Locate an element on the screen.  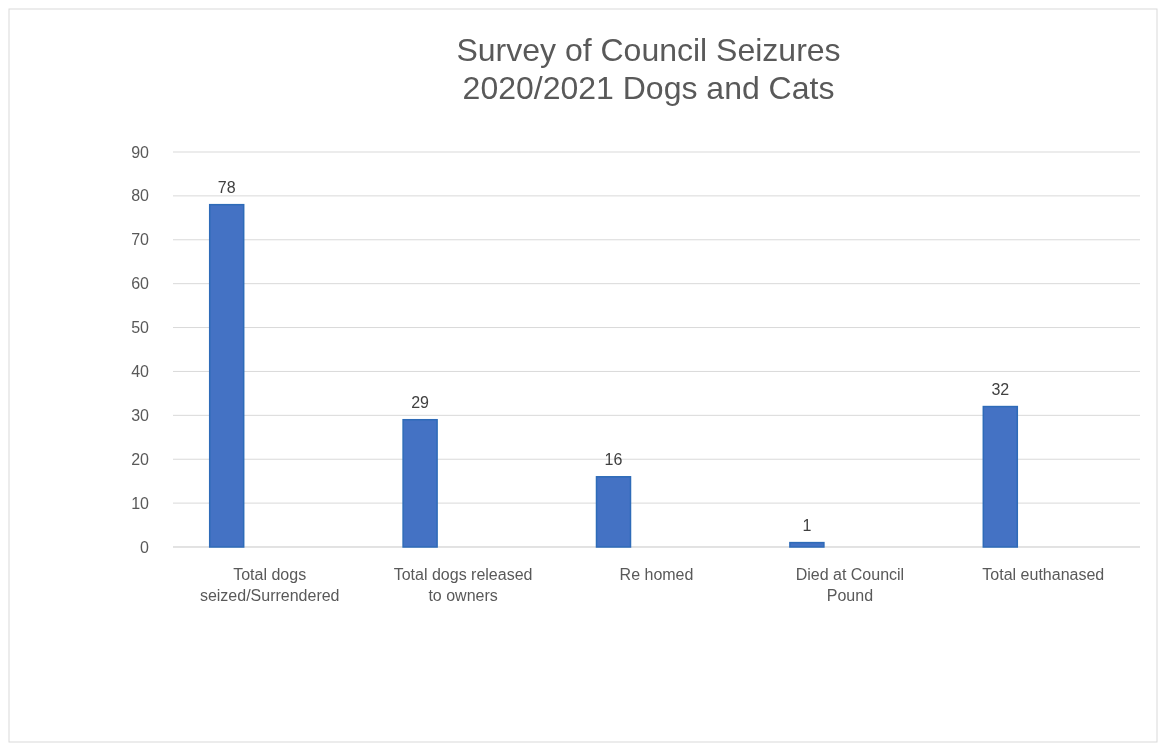
data-label: 1 is located at coordinates (807, 525).